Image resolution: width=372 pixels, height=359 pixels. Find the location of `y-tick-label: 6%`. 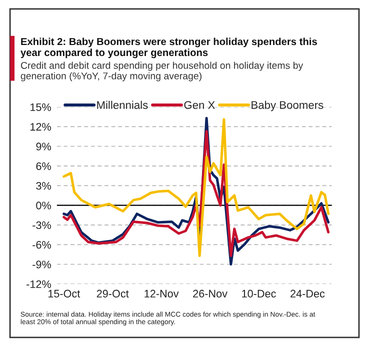

y-tick-label: 6% is located at coordinates (43, 166).